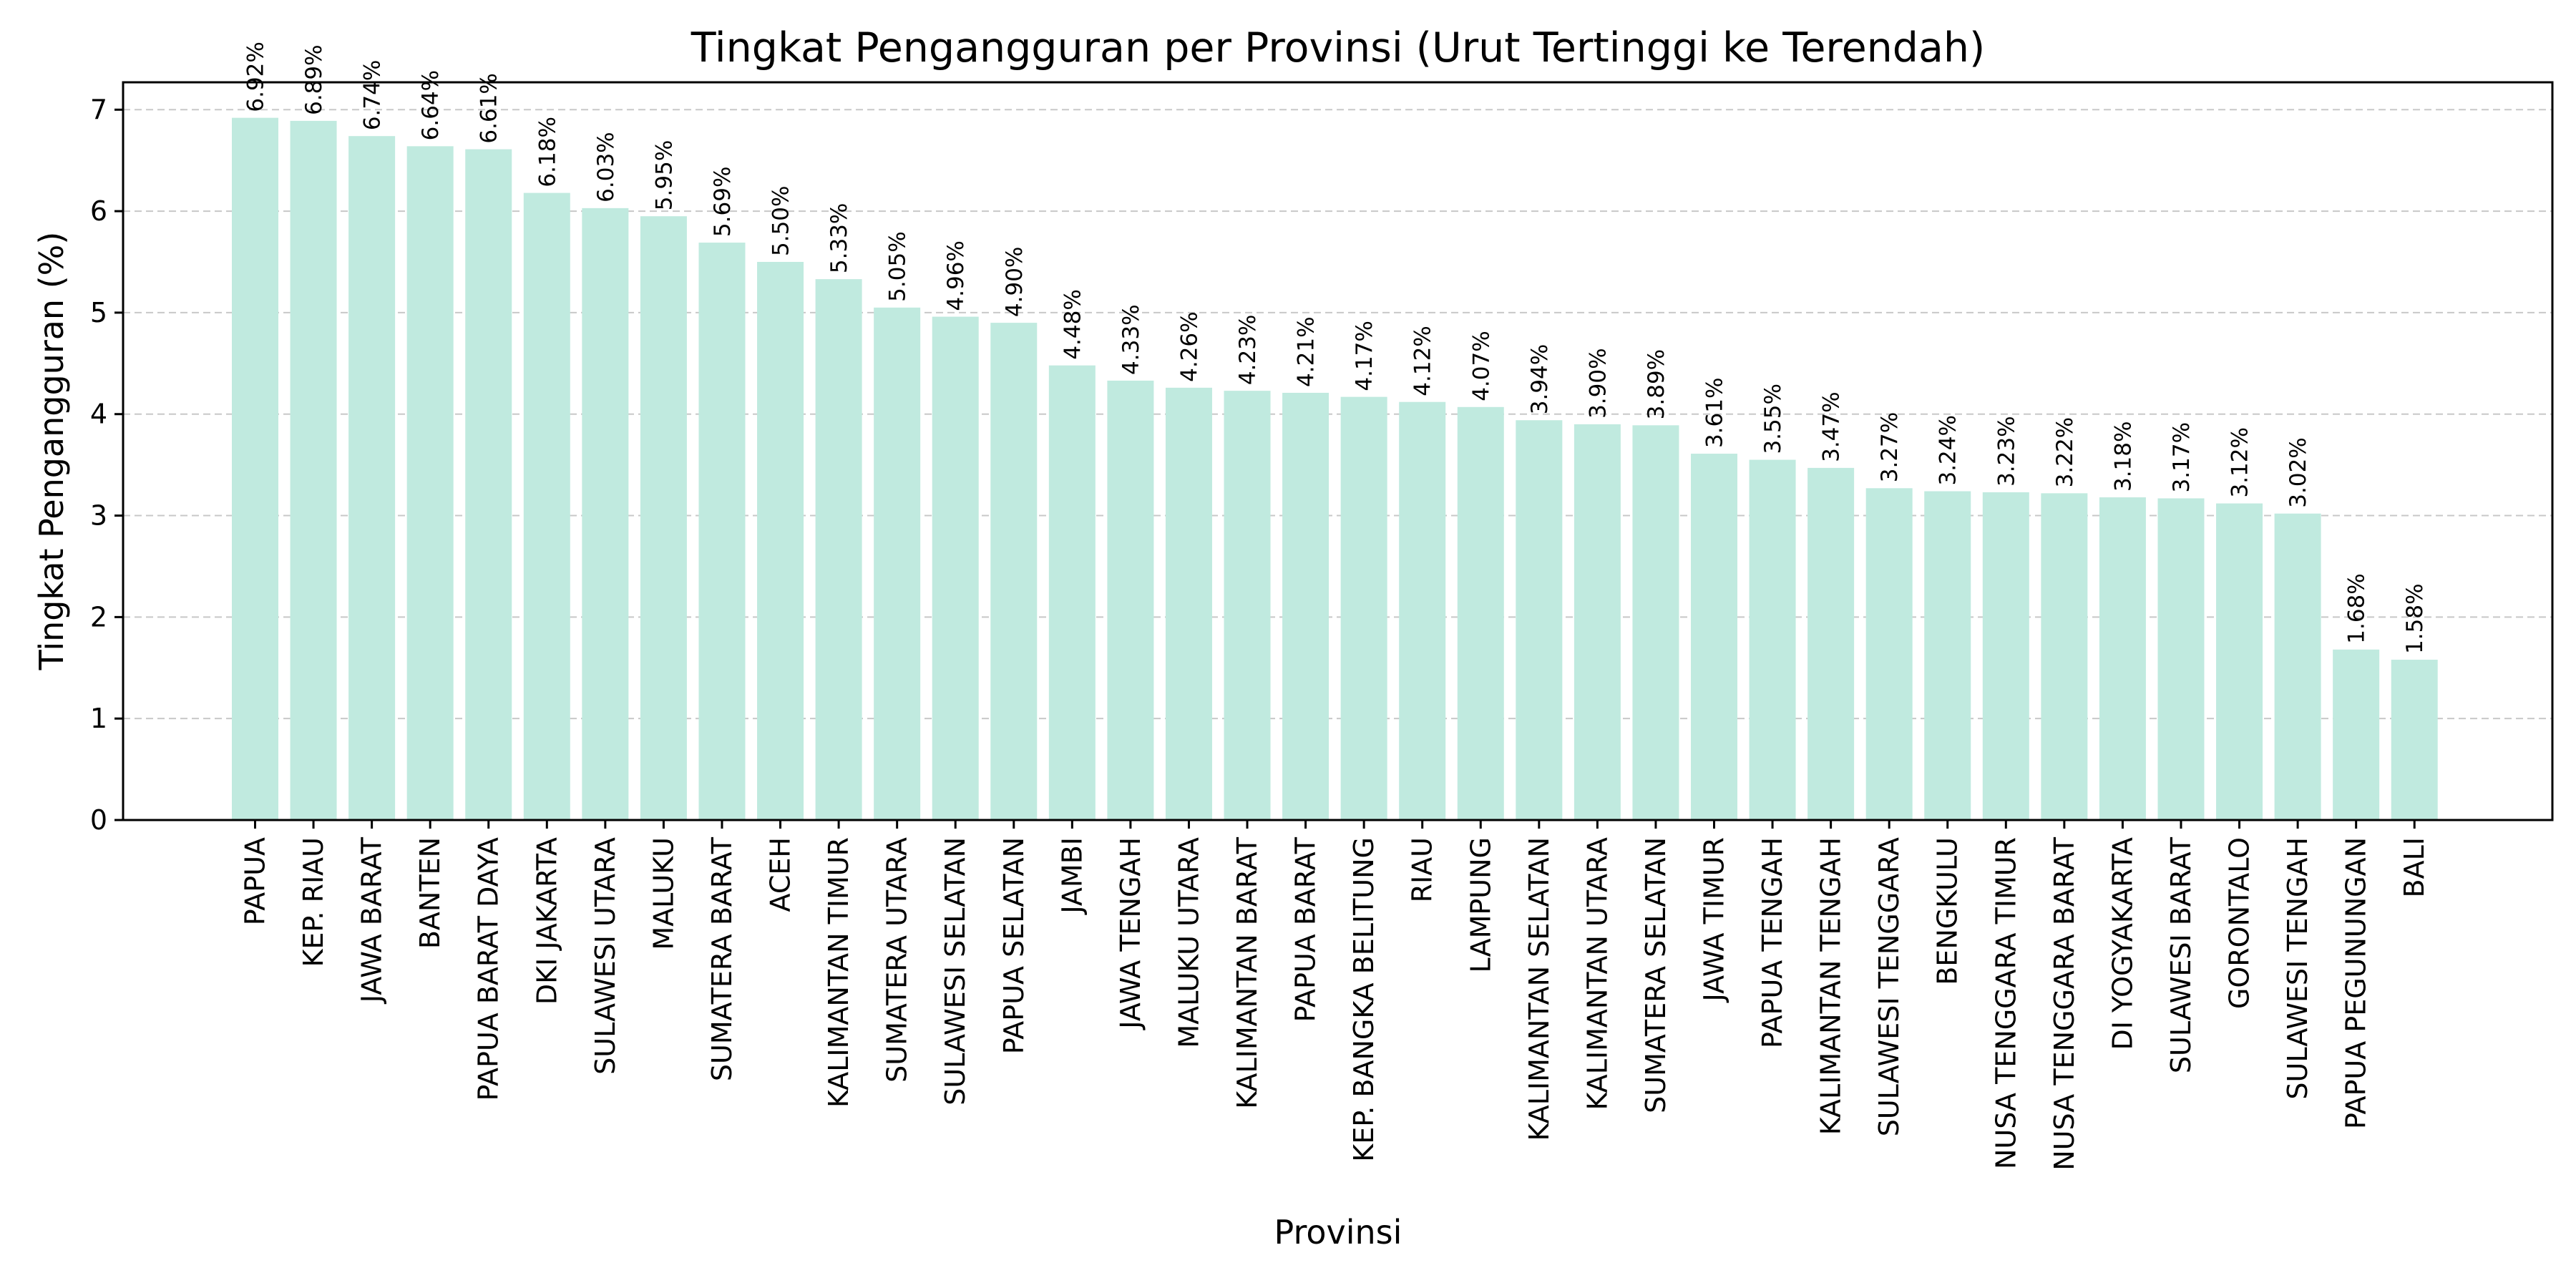 The image size is (2576, 1288). I want to click on bar-value-label: 3.24%, so click(1948, 450).